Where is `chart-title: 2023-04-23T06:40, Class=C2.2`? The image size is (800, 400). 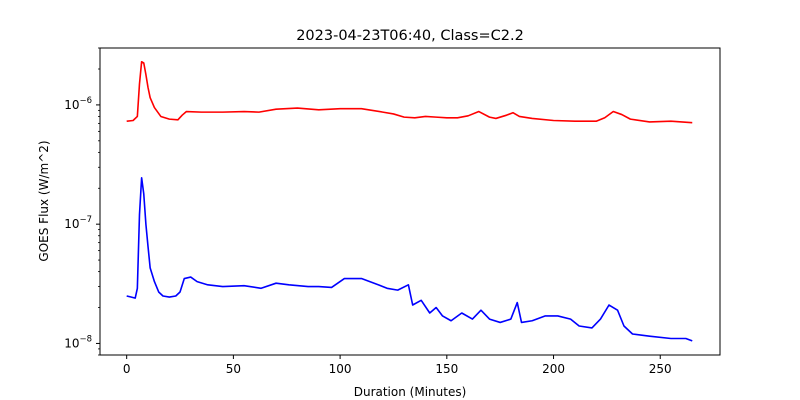 chart-title: 2023-04-23T06:40, Class=C2.2 is located at coordinates (410, 36).